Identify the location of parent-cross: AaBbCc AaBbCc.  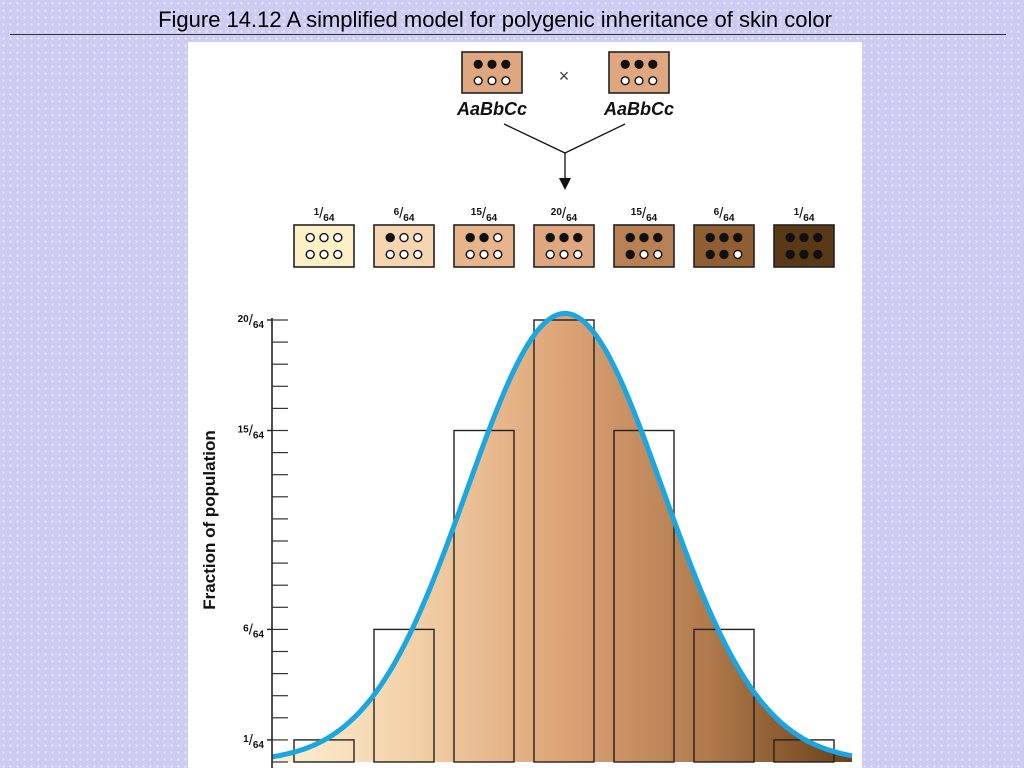
(565, 85).